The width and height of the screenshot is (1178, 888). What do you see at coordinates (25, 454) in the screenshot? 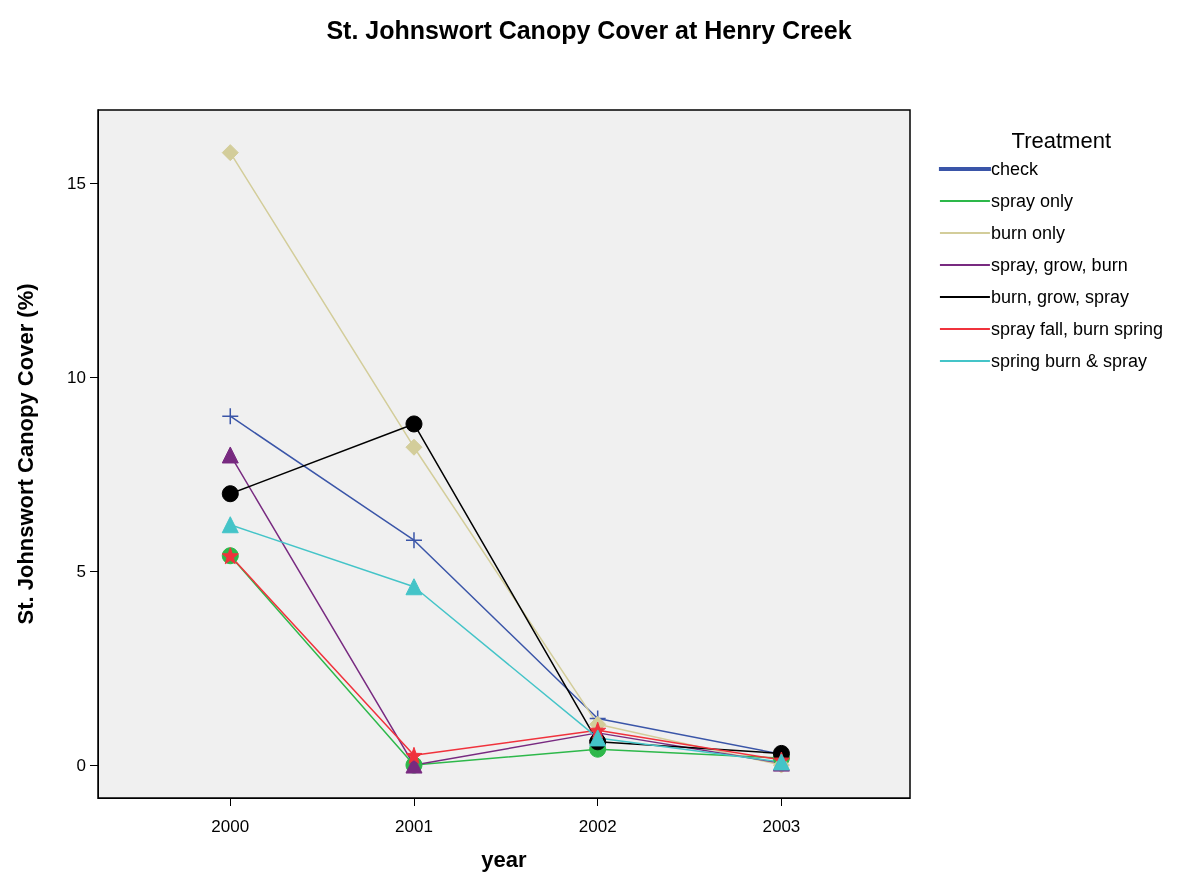
I see `y-axis-title: St. Johnswort Canopy Cover (%)` at bounding box center [25, 454].